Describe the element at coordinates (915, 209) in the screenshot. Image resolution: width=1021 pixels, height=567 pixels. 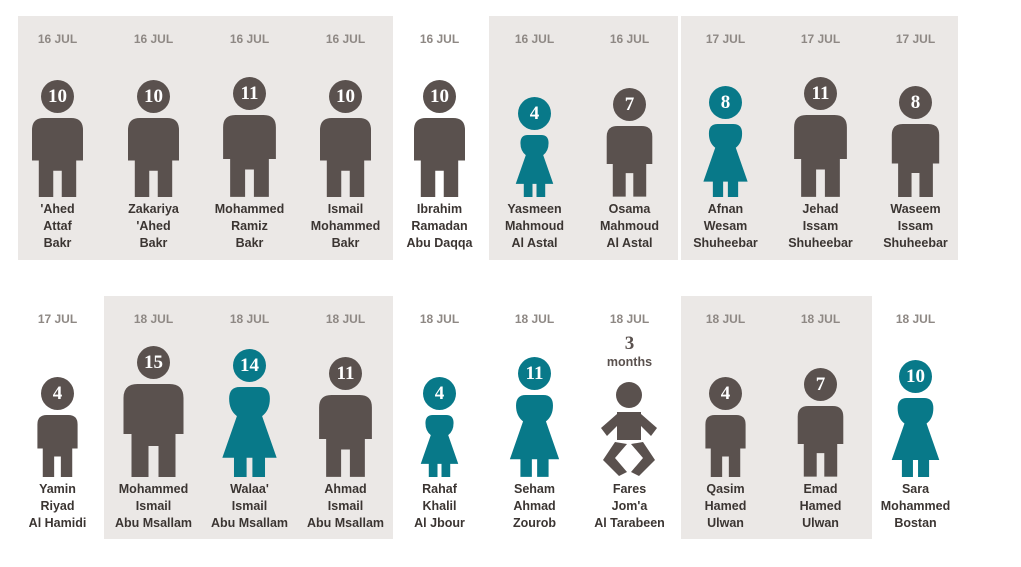
I see `name-line: Waseem` at that location.